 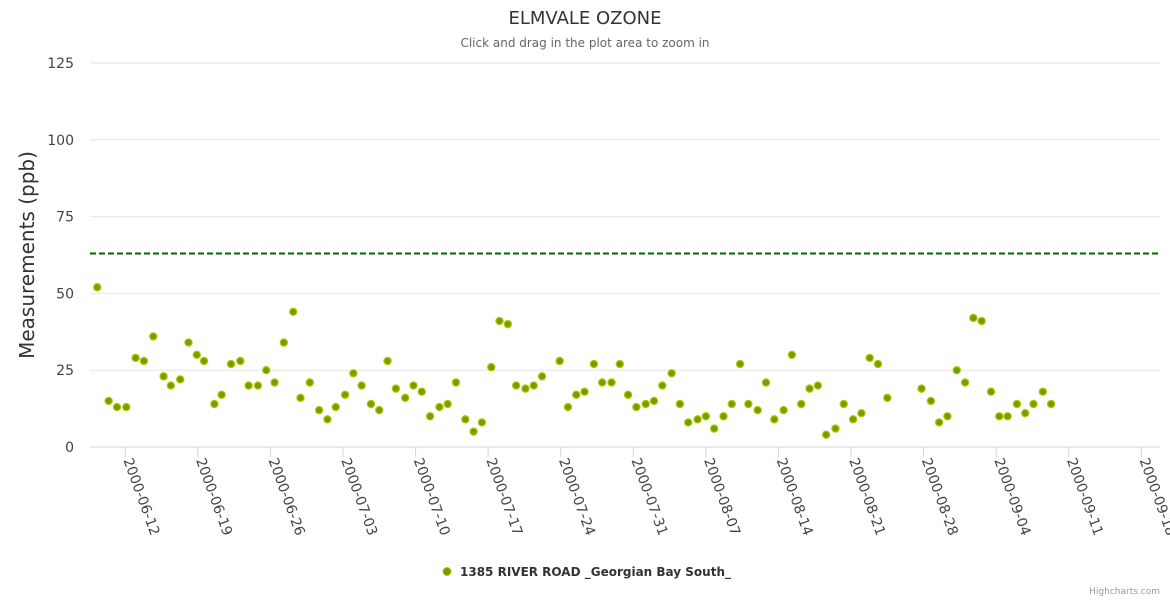 I want to click on legend-marker, so click(x=447, y=571).